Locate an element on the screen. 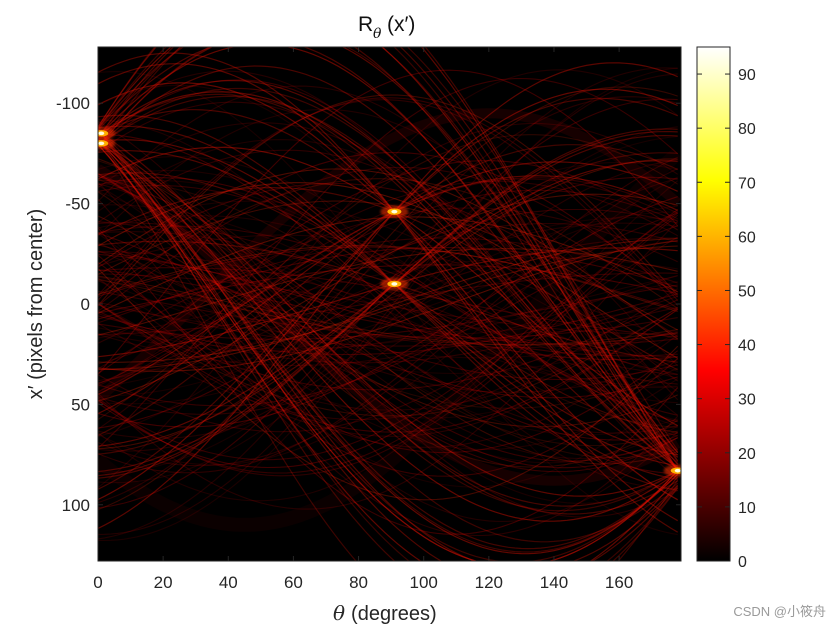 The image size is (840, 630). x-tick-label: 40 is located at coordinates (228, 582).